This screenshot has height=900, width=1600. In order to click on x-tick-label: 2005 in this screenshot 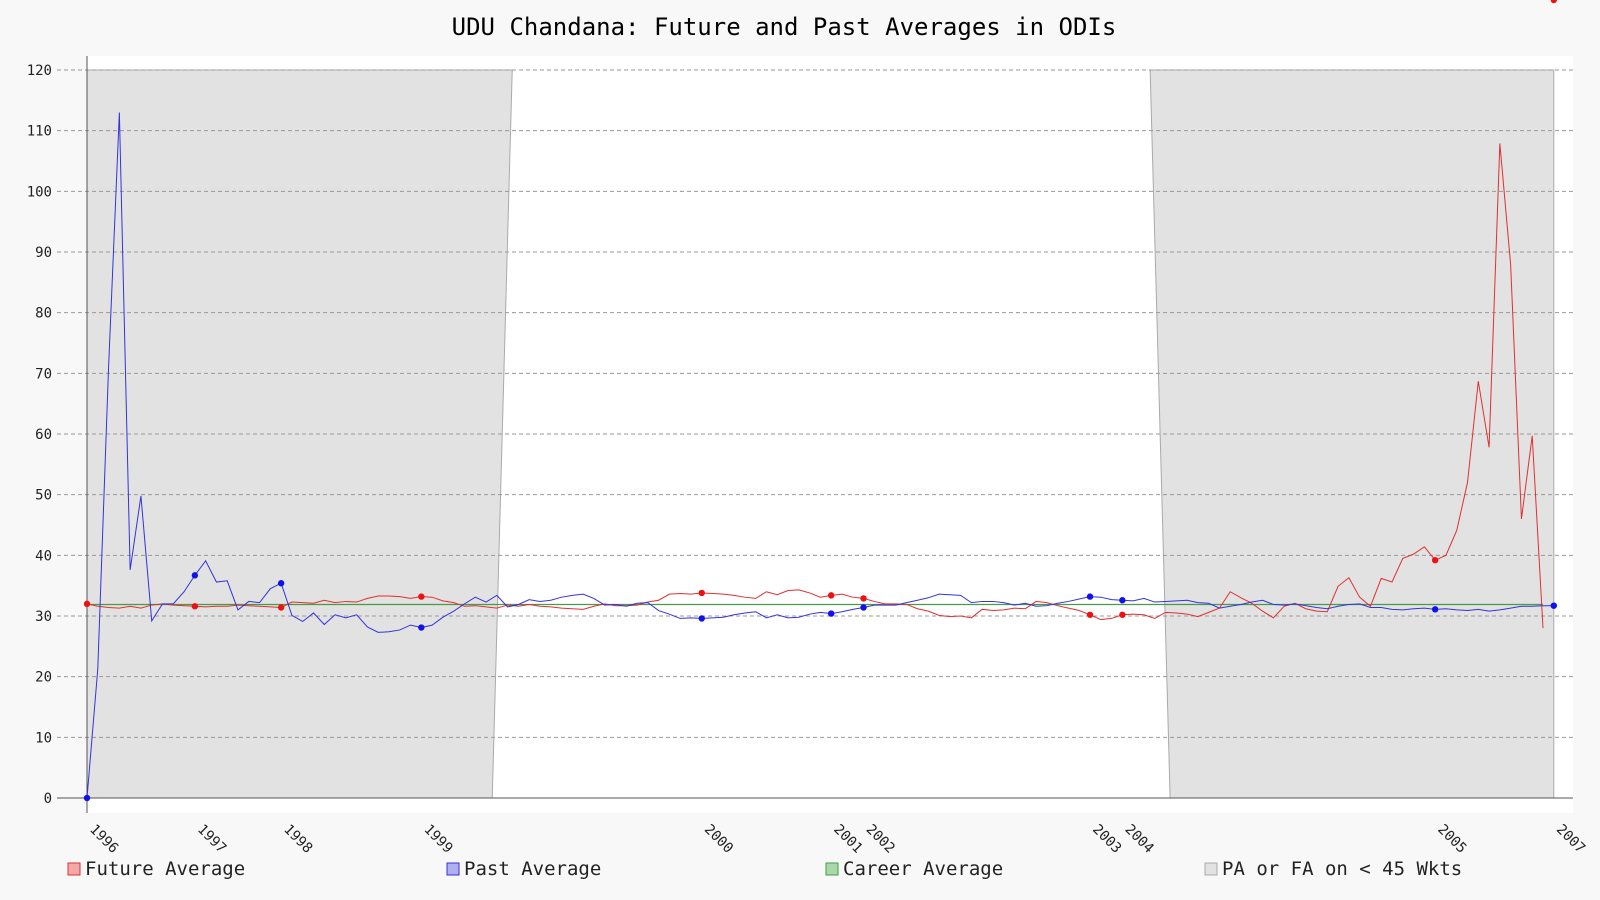, I will do `click(1451, 839)`.